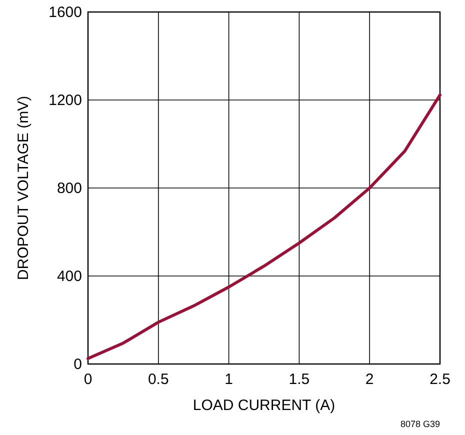  I want to click on text: 8078 G39, so click(420, 424).